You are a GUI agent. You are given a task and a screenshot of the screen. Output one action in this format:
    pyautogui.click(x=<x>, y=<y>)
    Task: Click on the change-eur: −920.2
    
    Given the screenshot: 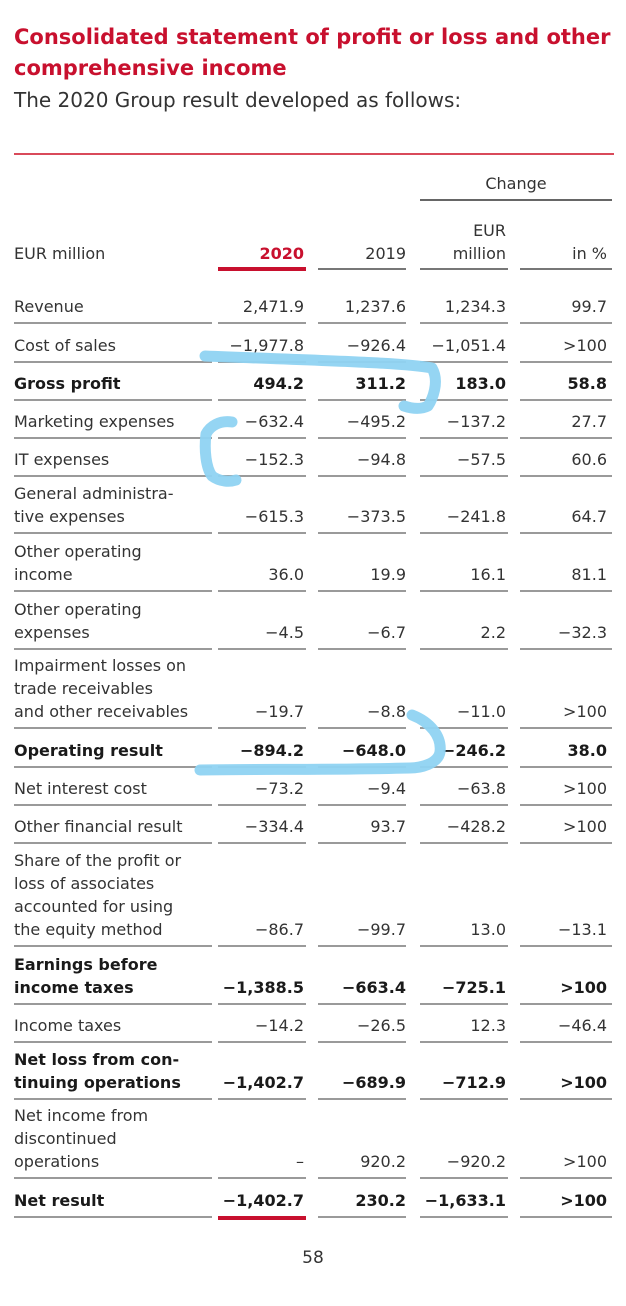 What is the action you would take?
    pyautogui.click(x=476, y=1161)
    